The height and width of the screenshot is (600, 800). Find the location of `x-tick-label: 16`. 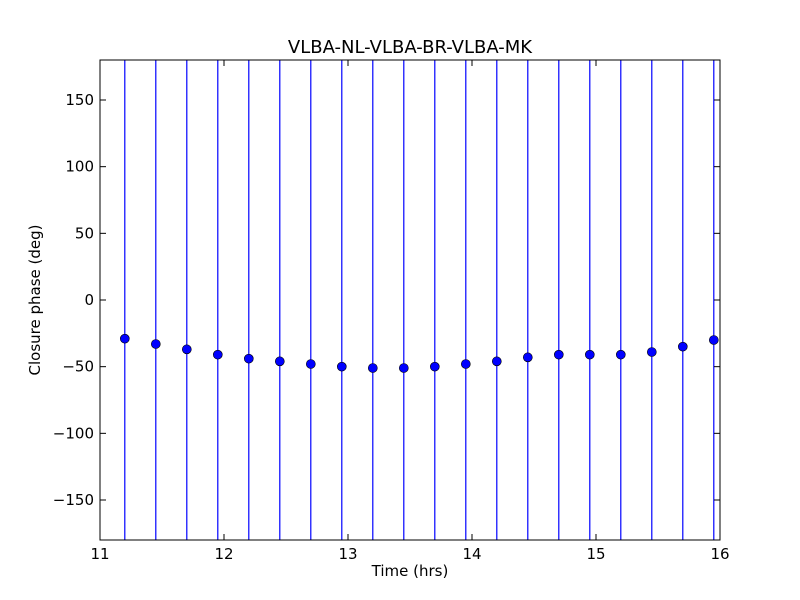

x-tick-label: 16 is located at coordinates (719, 554).